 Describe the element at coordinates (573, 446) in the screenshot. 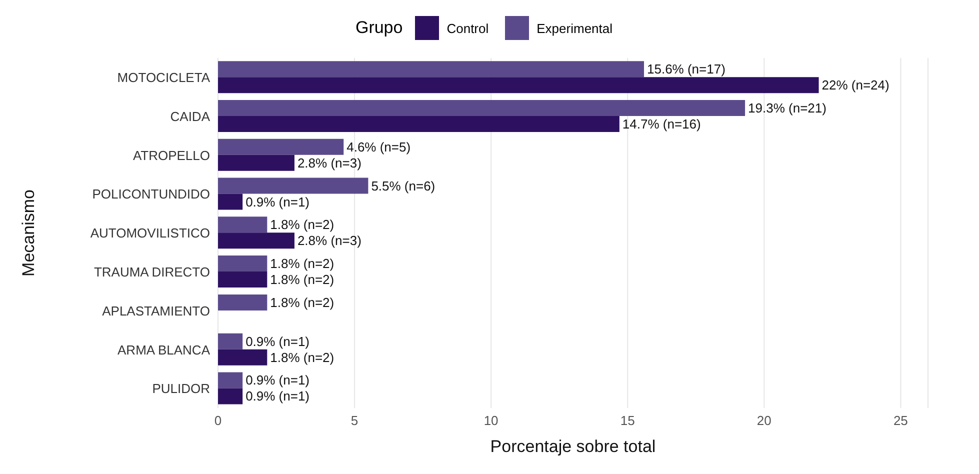

I see `x-axis-title: Porcentaje sobre total` at that location.